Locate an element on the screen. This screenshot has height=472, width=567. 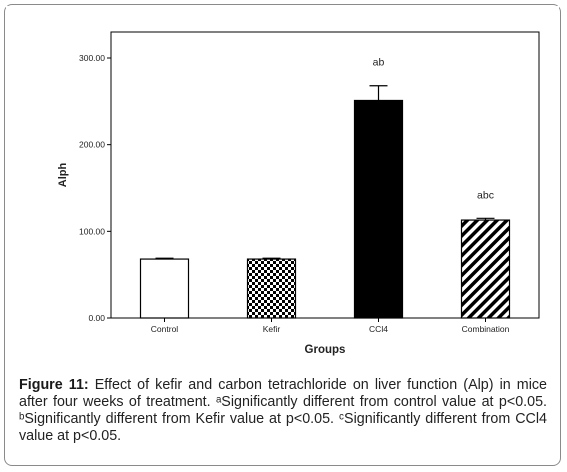
x-tick-label: Combination is located at coordinates (486, 329).